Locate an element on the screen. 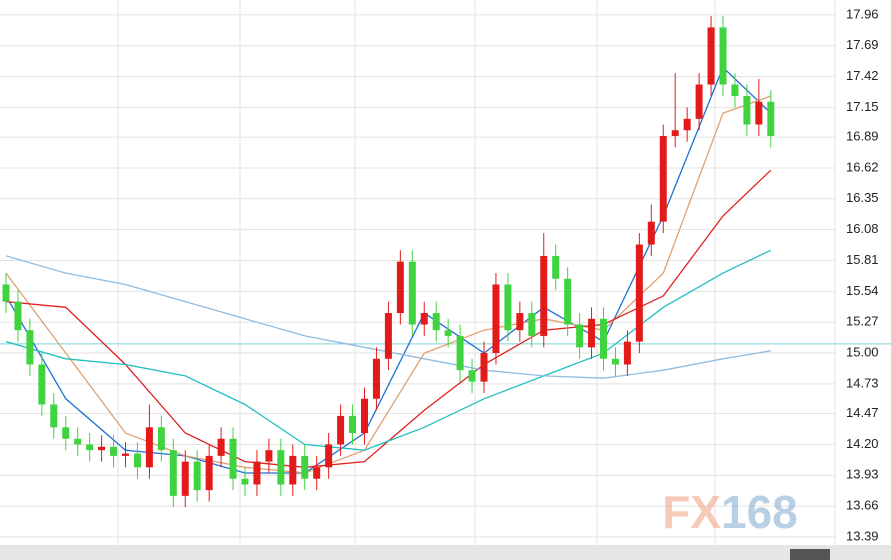 The width and height of the screenshot is (891, 560). y-tick-label: 15.00 is located at coordinates (862, 351).